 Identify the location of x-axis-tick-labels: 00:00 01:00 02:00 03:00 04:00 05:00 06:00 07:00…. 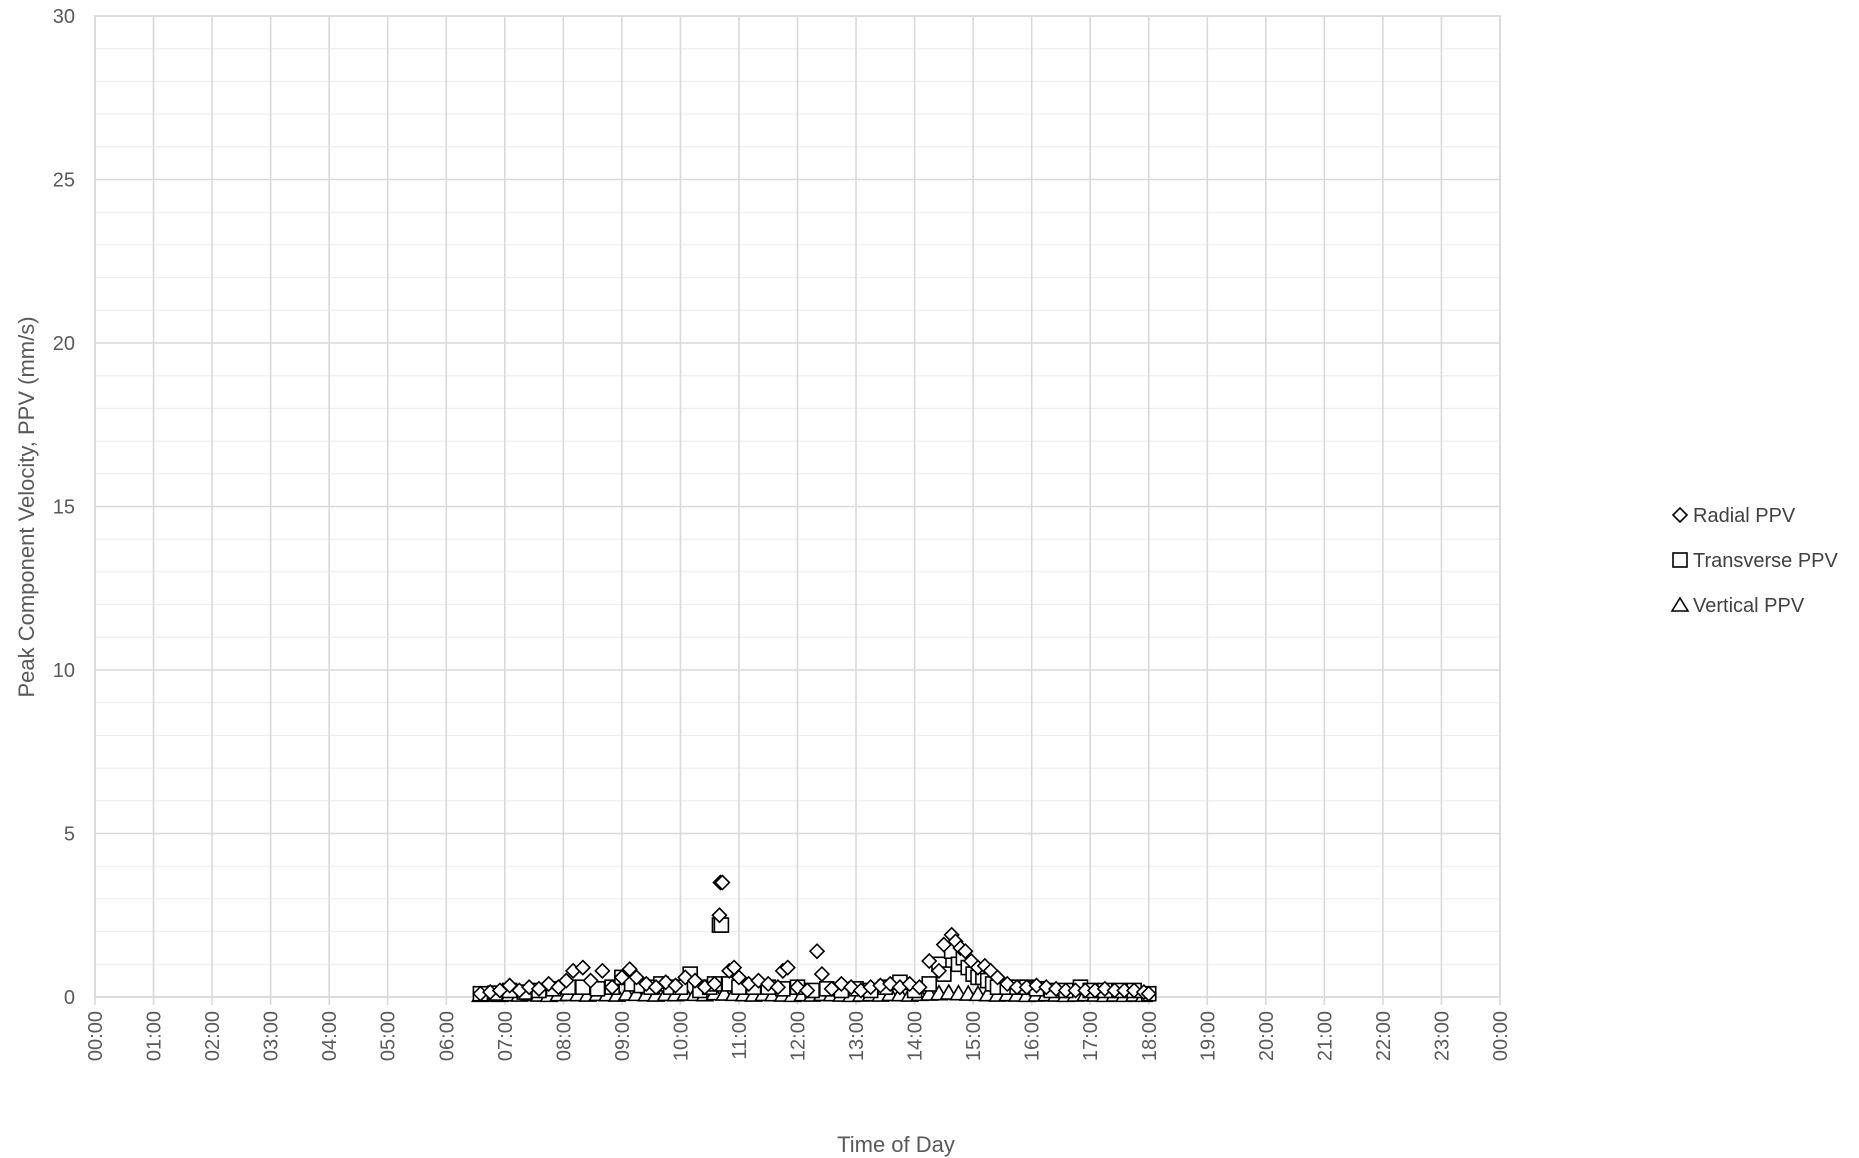
(798, 1036).